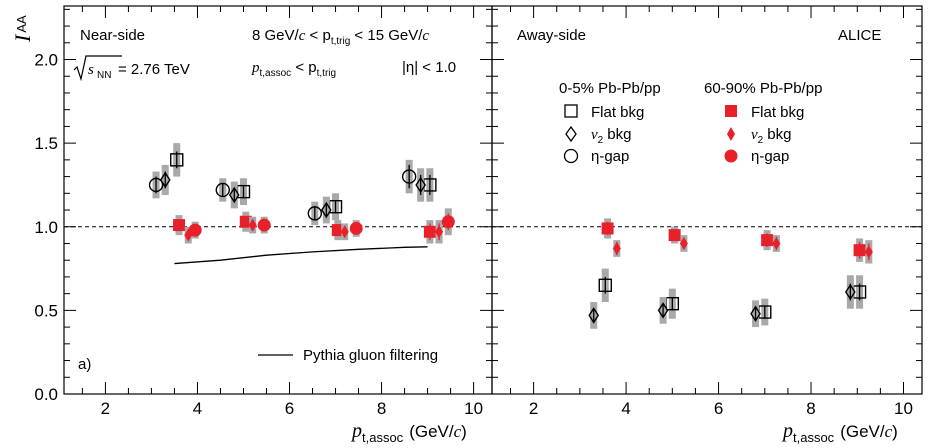  I want to click on legend-marker-filled-circle, so click(731, 156).